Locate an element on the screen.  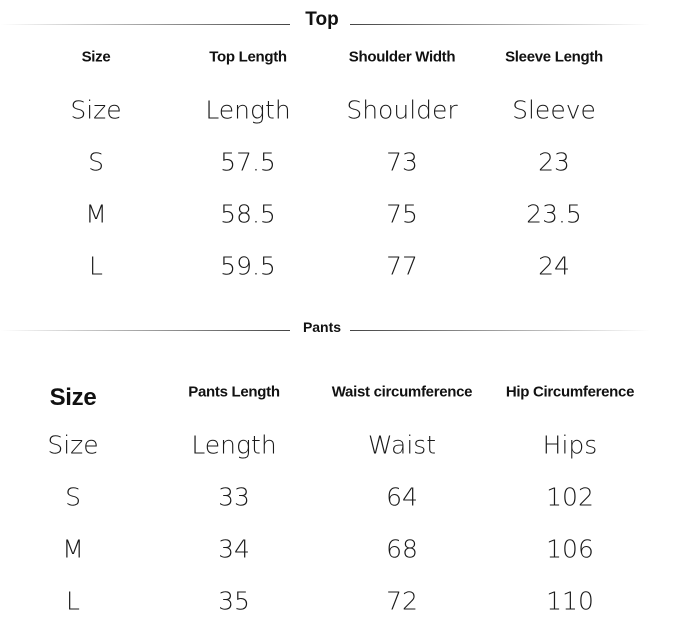
table-cell: 57.5 is located at coordinates (248, 162).